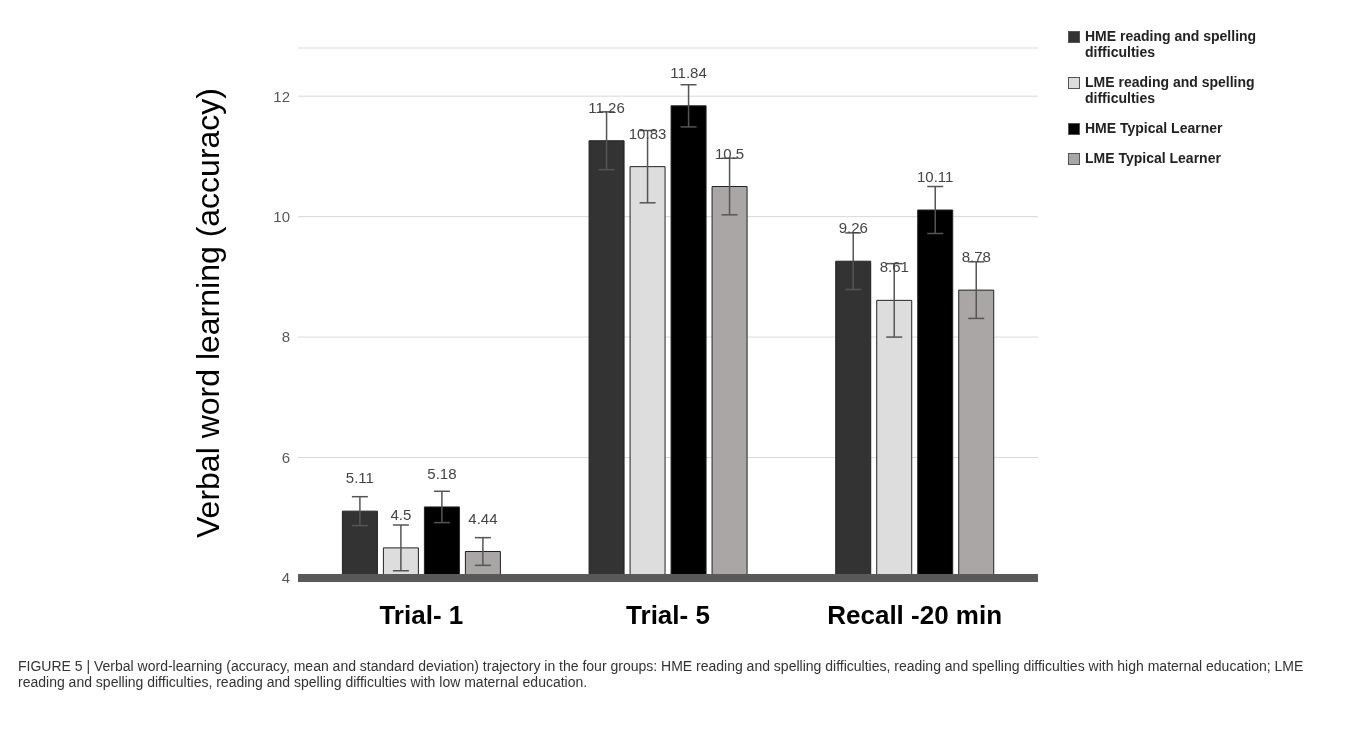 The image size is (1358, 733). I want to click on x-tick-label: Recall -20 min, so click(915, 615).